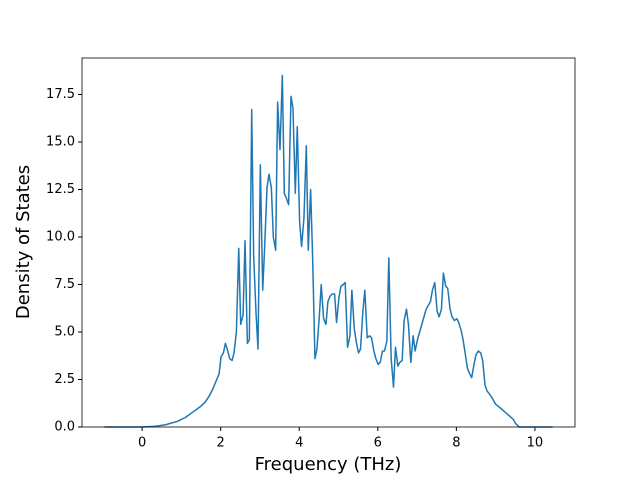 Image resolution: width=640 pixels, height=480 pixels. I want to click on x-tick-label: 8, so click(456, 443).